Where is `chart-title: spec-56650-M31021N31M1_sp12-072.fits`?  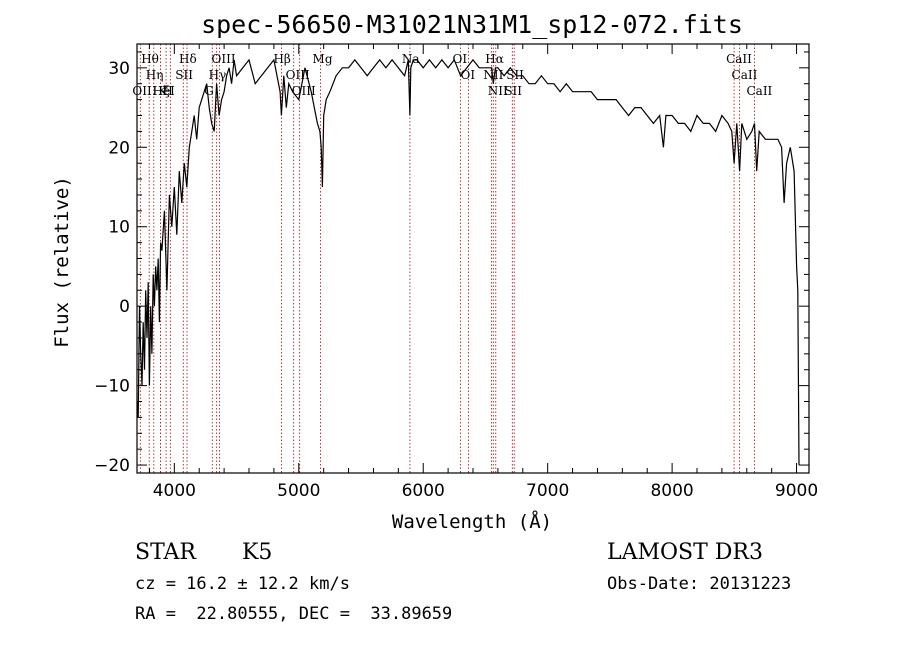 chart-title: spec-56650-M31021N31M1_sp12-072.fits is located at coordinates (472, 24).